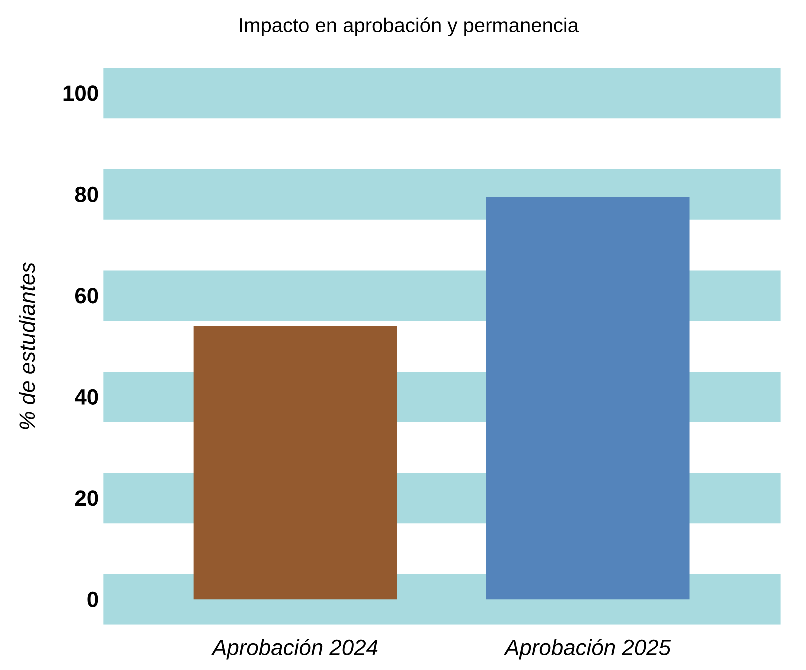 Image resolution: width=806 pixels, height=670 pixels. I want to click on y-tick-label: 80, so click(86, 194).